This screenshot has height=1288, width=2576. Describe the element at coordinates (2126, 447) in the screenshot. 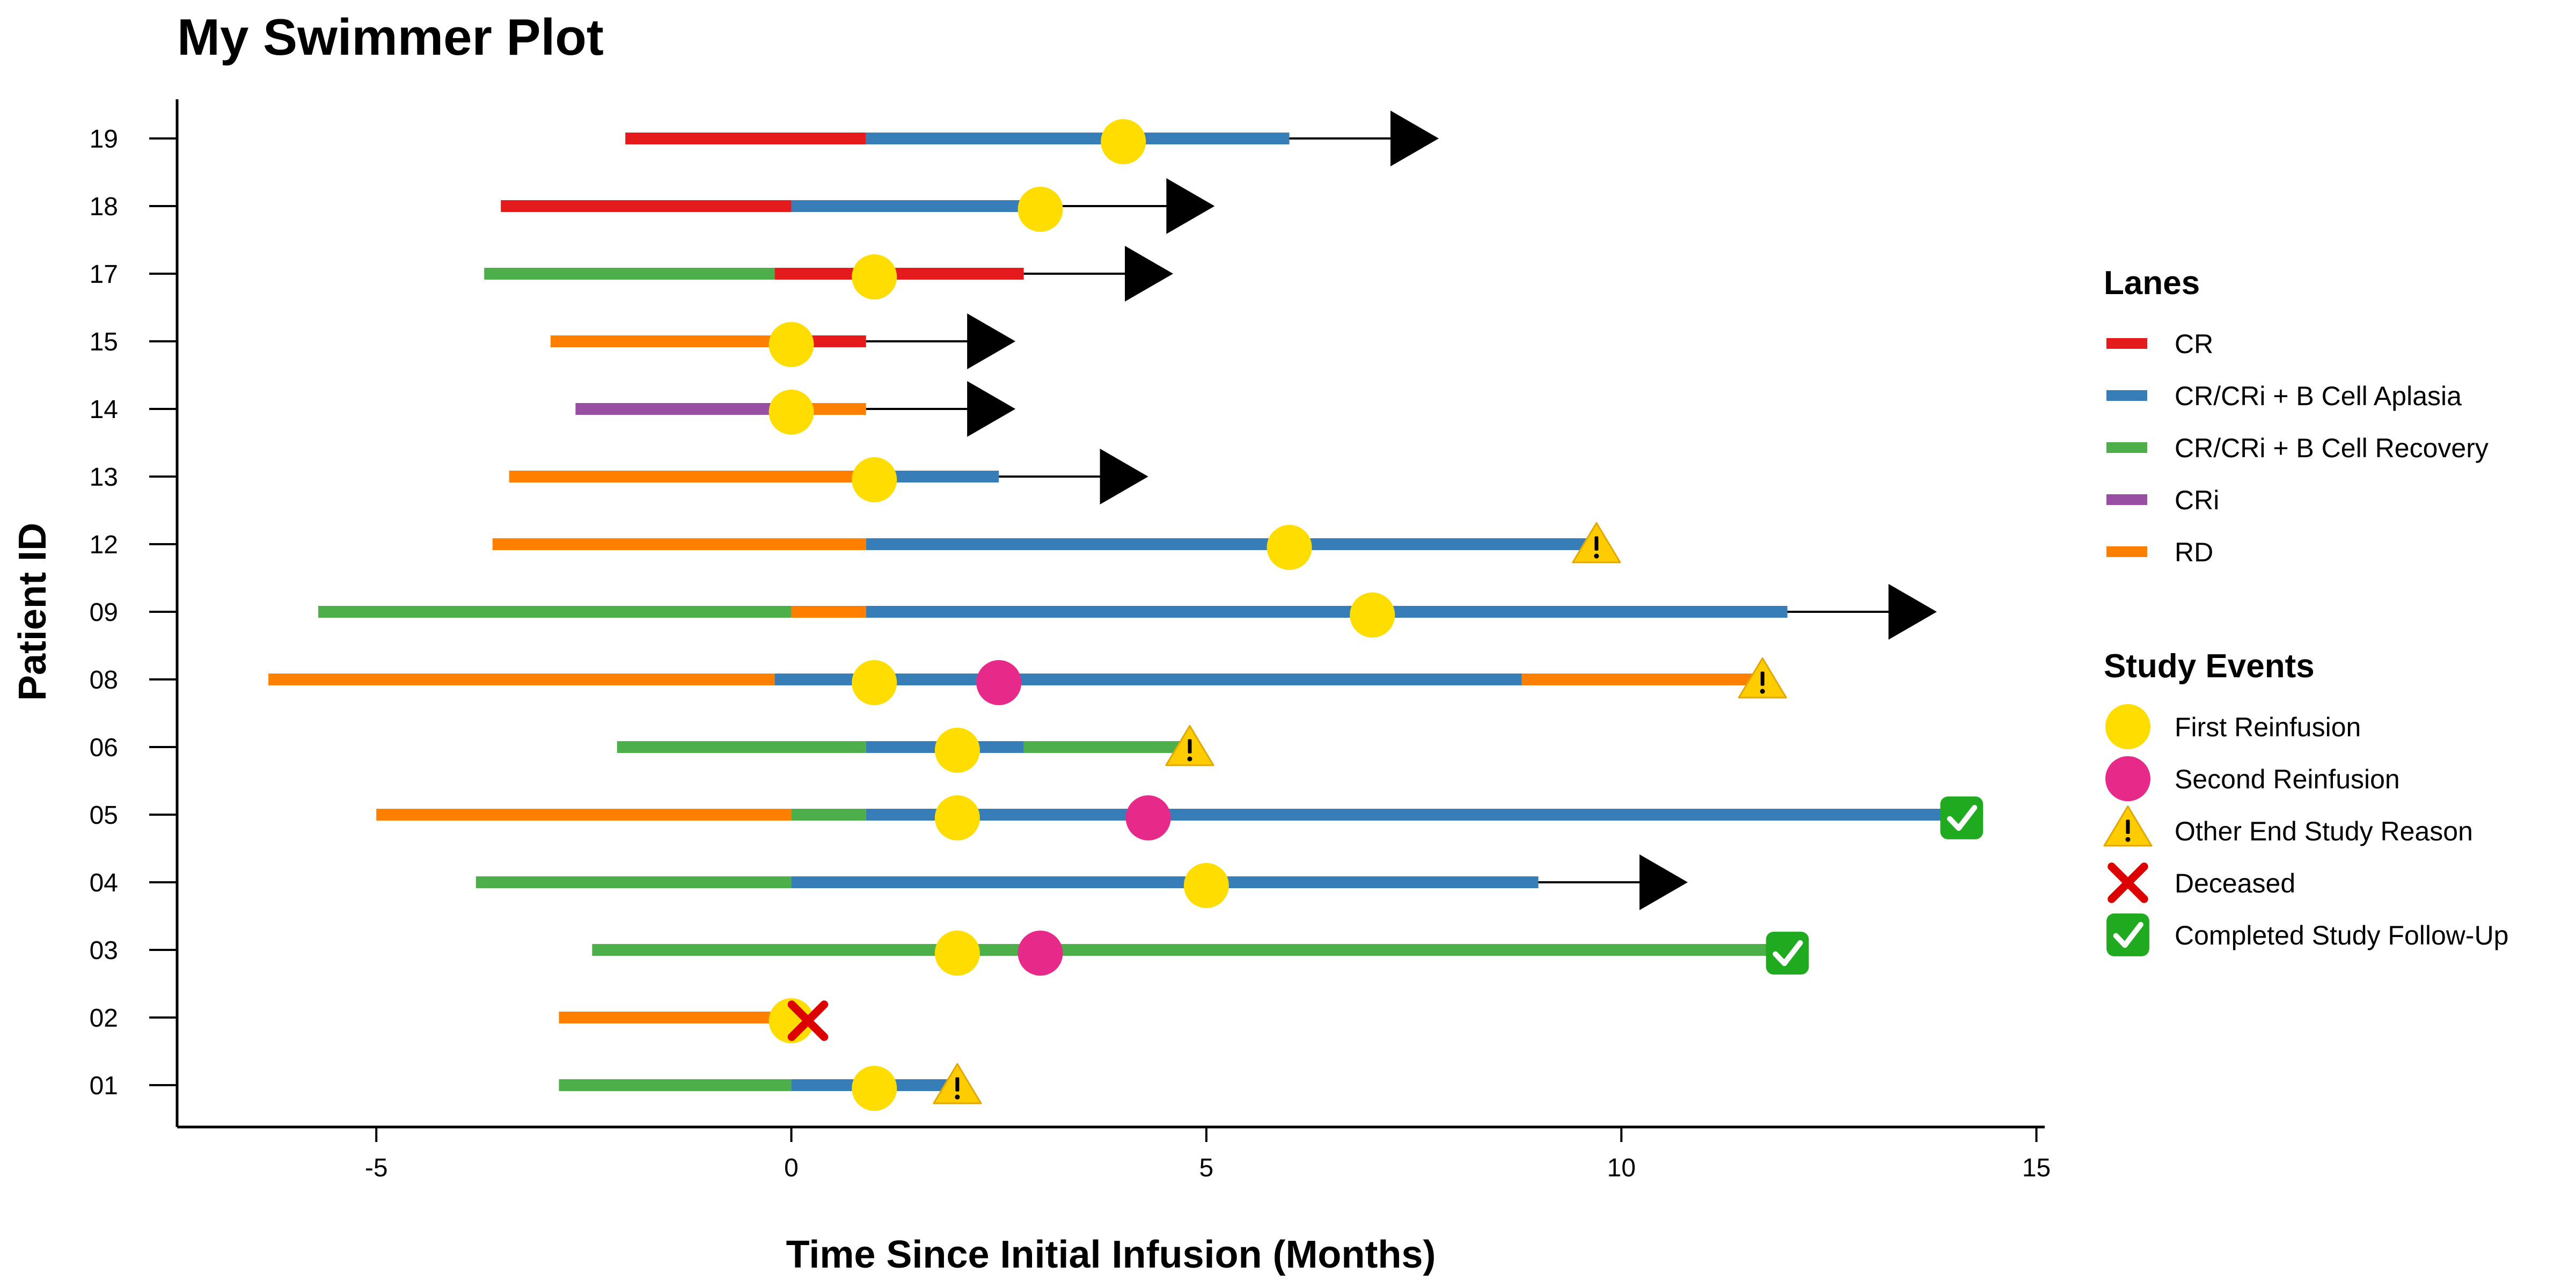

I see `legend-swatch-cr-cri-b-cell-recovery` at that location.